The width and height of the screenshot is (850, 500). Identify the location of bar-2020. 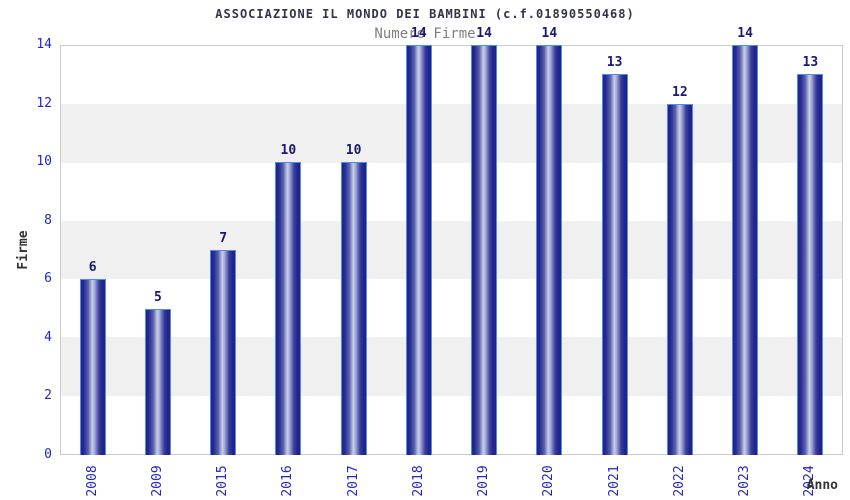
(549, 250).